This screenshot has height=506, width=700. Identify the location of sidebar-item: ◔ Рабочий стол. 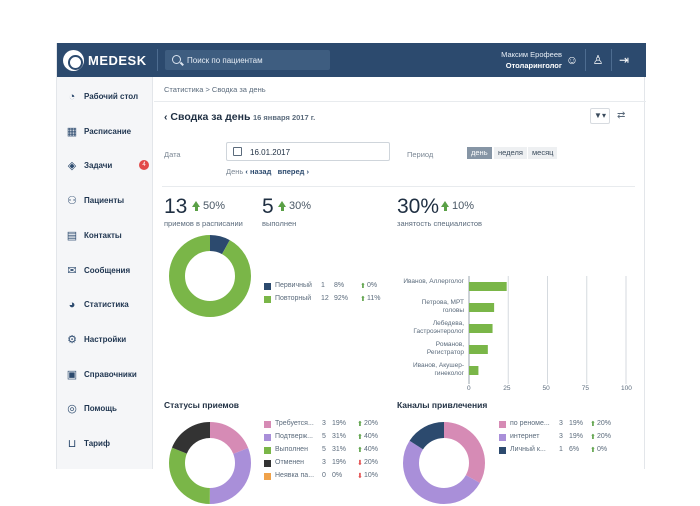
(105, 98).